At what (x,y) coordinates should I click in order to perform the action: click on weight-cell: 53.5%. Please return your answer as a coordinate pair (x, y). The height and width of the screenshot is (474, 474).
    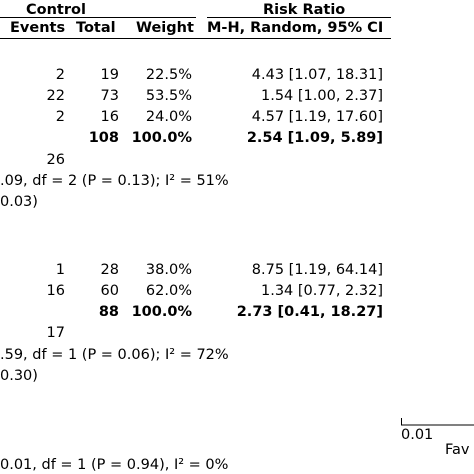
    Looking at the image, I should click on (168, 96).